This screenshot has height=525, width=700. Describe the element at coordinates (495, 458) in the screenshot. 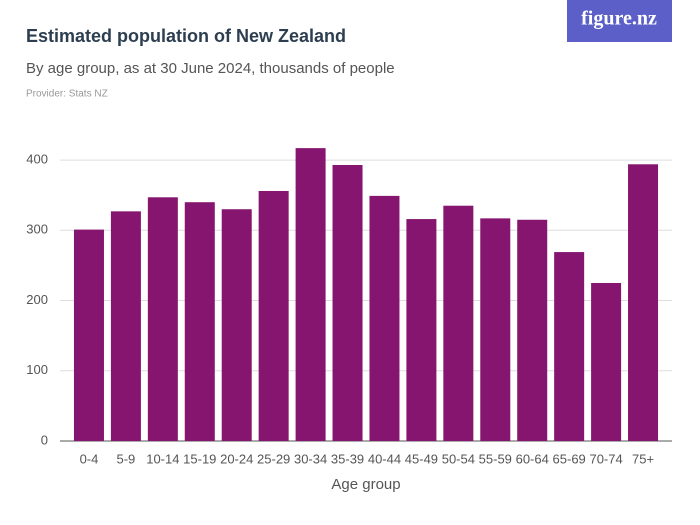

I see `x-tick-label: 55-59` at that location.